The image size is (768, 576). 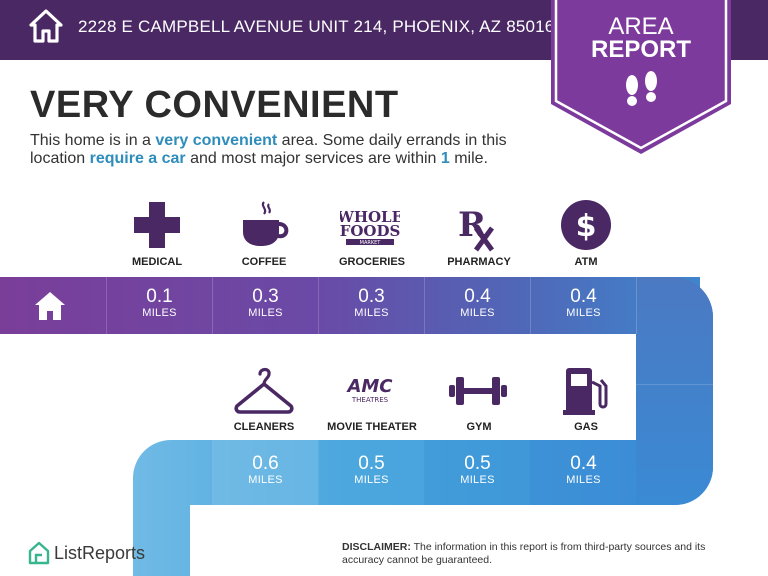 I want to click on area-report-badge, so click(x=641, y=77).